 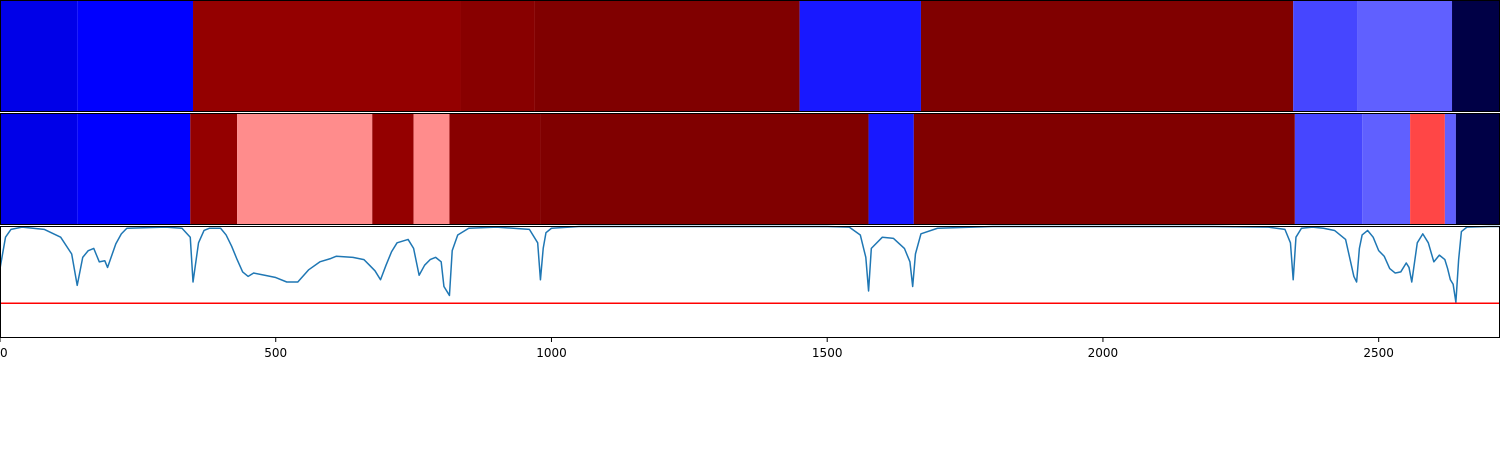 I want to click on x-tick-label: 500, so click(x=275, y=353).